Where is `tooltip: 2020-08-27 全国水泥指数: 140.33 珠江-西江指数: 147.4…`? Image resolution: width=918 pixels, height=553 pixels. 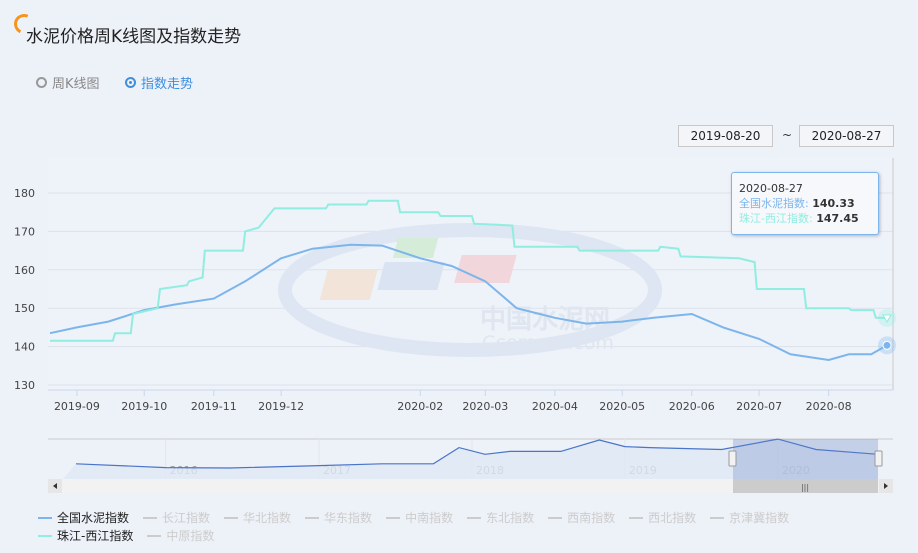 tooltip: 2020-08-27 全国水泥指数: 140.33 珠江-西江指数: 147.4… is located at coordinates (805, 203).